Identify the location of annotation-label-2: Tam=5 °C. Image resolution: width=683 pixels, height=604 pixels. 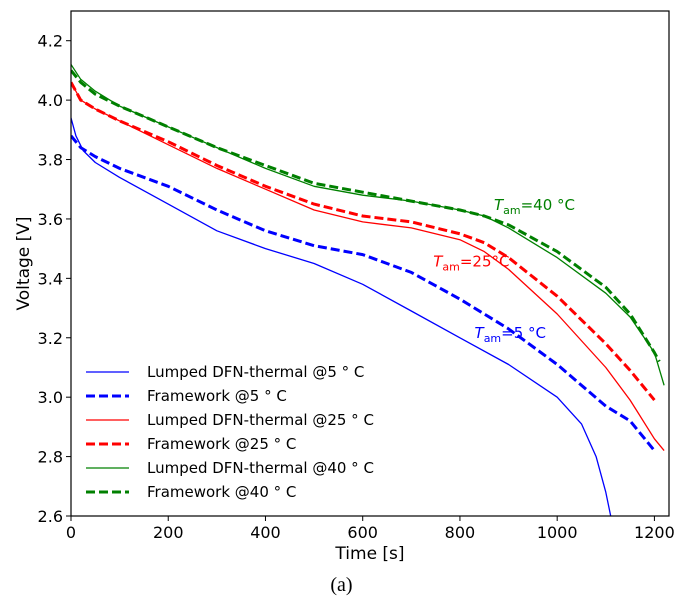
(511, 334).